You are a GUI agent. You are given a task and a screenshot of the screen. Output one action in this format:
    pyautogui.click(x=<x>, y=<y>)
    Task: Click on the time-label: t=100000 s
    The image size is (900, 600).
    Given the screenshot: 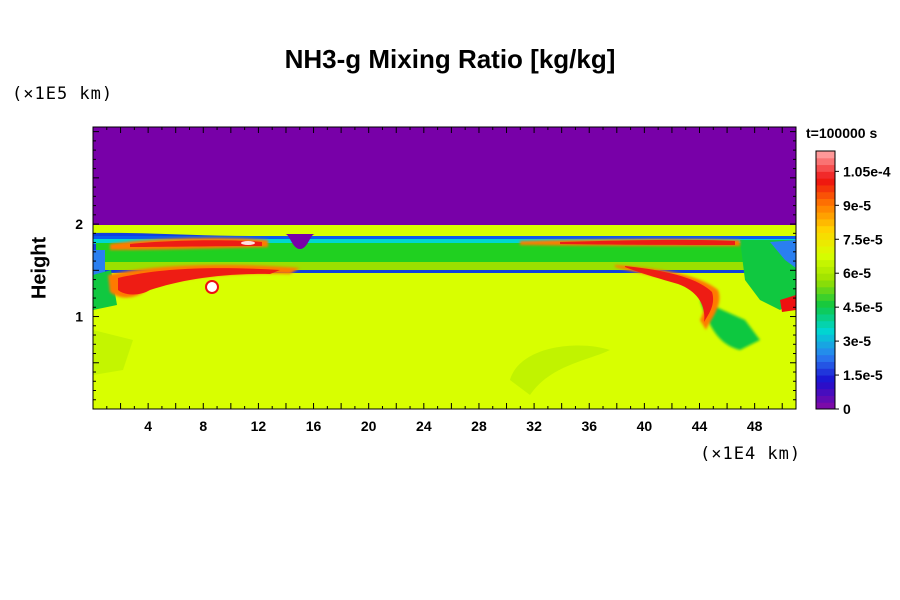 What is the action you would take?
    pyautogui.click(x=842, y=133)
    